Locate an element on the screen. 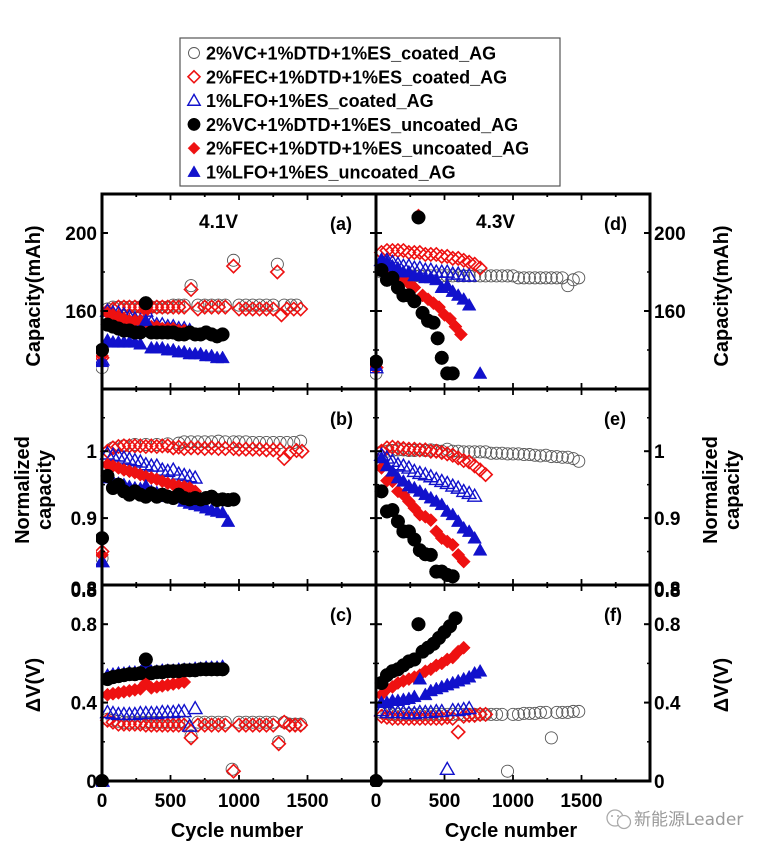 The height and width of the screenshot is (852, 776). legend-entry: 1%LFO+1%ES_uncoated_AG is located at coordinates (321, 173).